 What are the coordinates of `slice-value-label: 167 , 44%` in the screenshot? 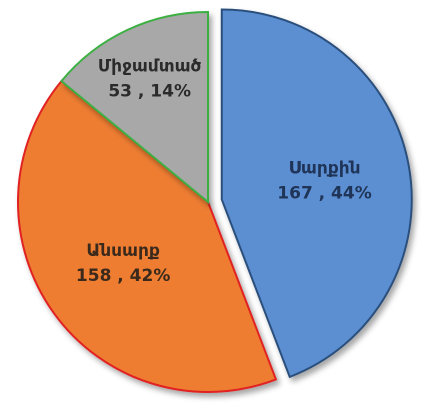 It's located at (324, 193).